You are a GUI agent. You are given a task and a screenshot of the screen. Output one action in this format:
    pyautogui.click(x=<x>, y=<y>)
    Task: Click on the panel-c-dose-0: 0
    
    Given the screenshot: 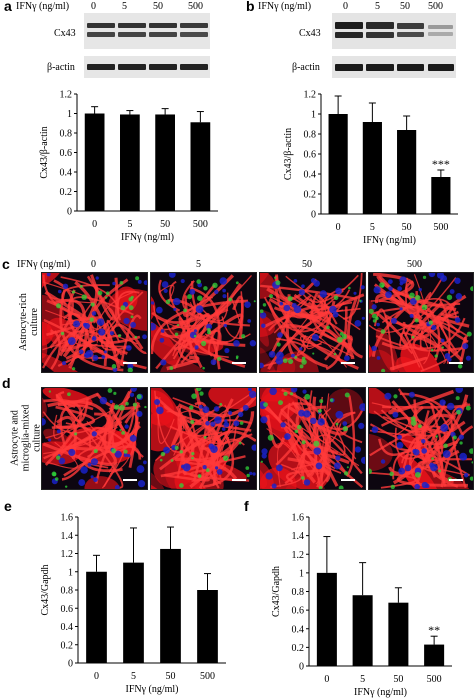 What is the action you would take?
    pyautogui.click(x=93, y=264)
    